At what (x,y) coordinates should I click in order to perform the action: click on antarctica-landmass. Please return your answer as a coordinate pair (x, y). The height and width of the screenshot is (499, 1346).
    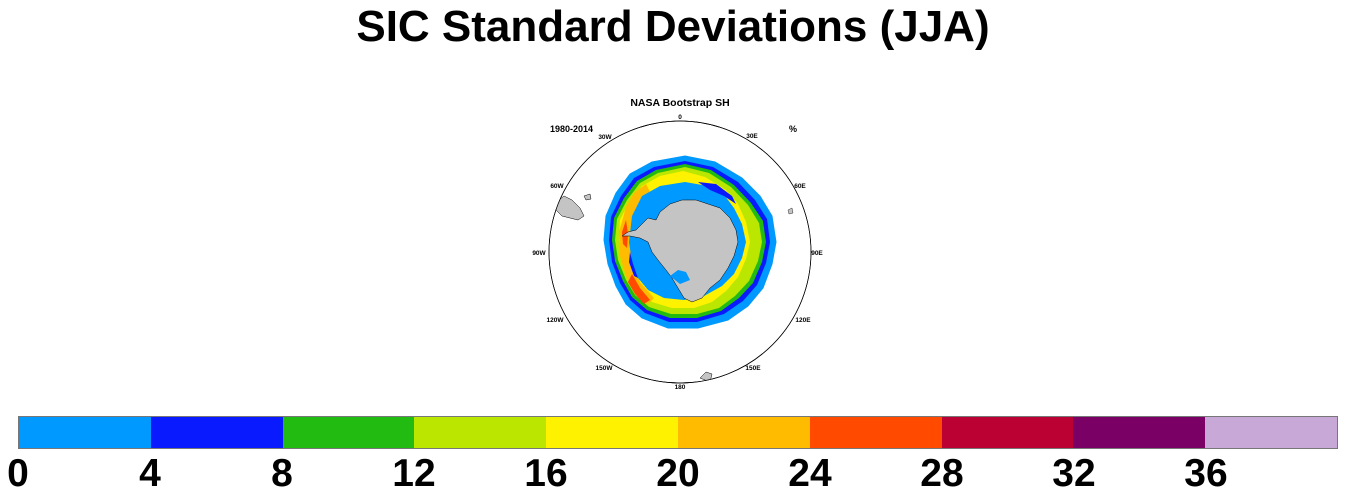
    Looking at the image, I should click on (680, 251).